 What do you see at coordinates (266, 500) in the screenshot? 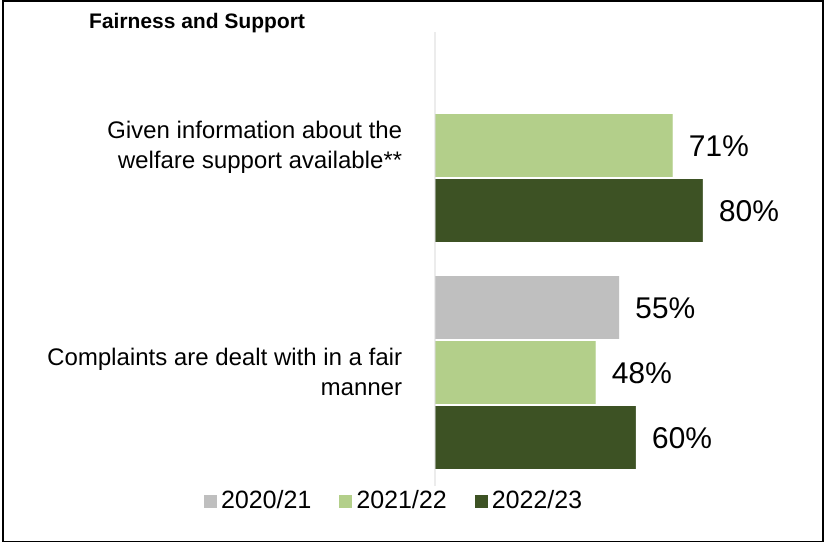
I see `legend-label: 2020/21` at bounding box center [266, 500].